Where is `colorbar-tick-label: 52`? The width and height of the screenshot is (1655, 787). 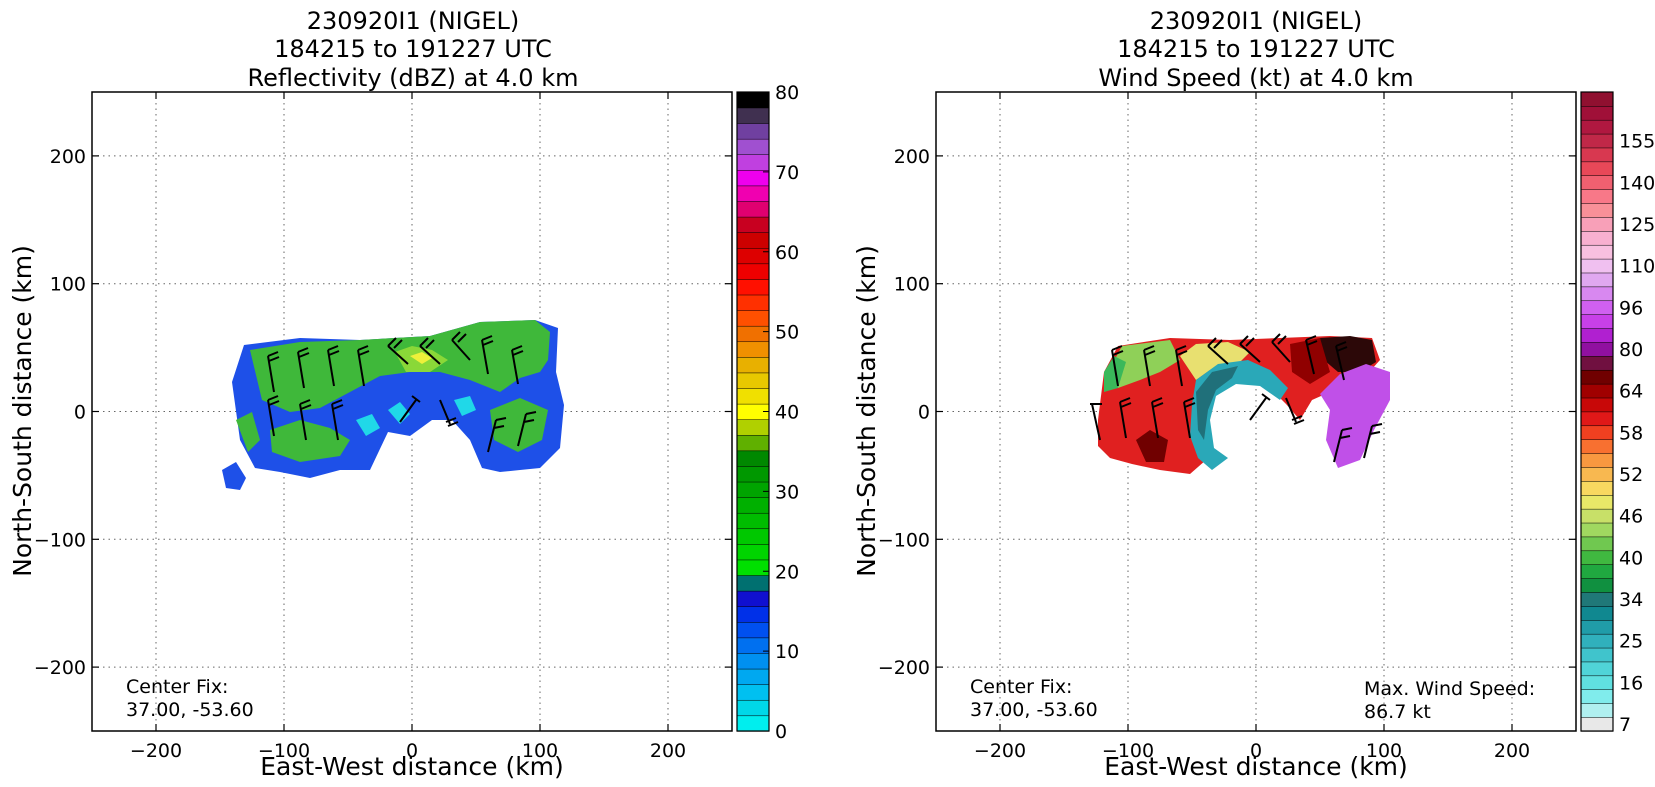 colorbar-tick-label: 52 is located at coordinates (1631, 475).